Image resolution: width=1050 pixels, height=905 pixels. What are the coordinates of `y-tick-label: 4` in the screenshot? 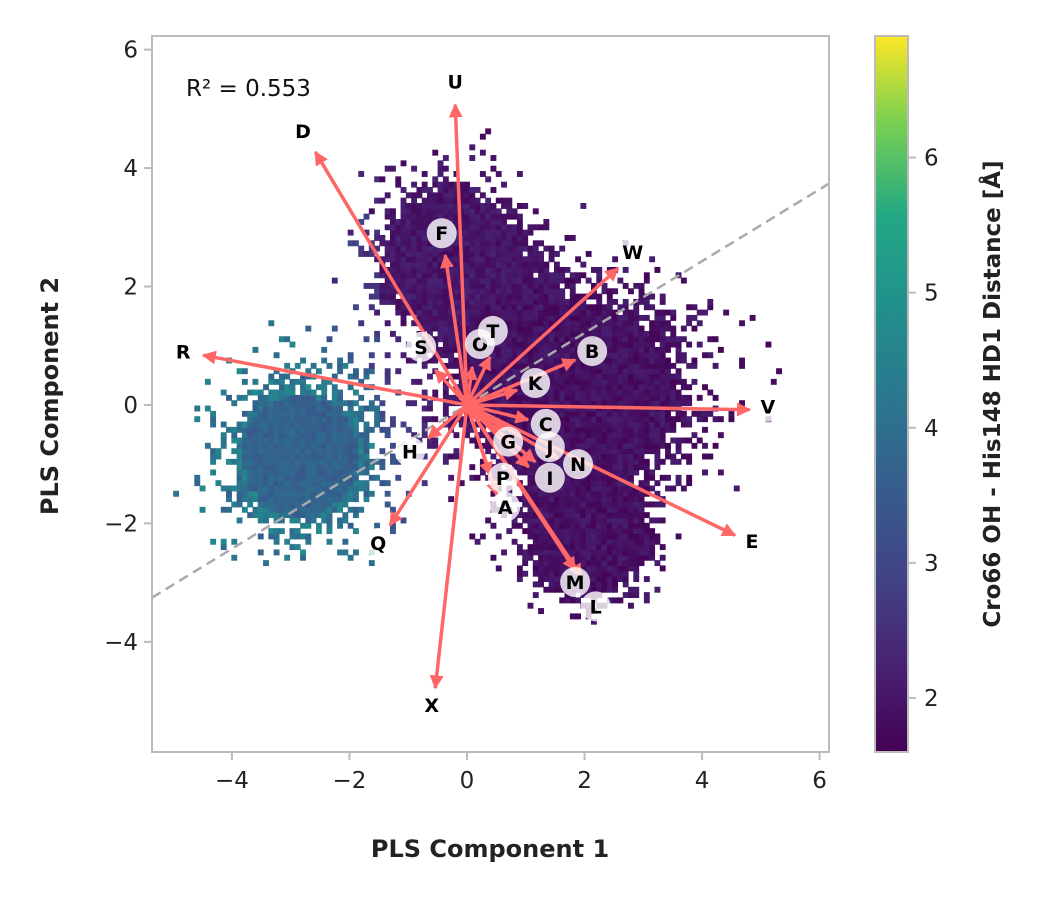 It's located at (130, 169).